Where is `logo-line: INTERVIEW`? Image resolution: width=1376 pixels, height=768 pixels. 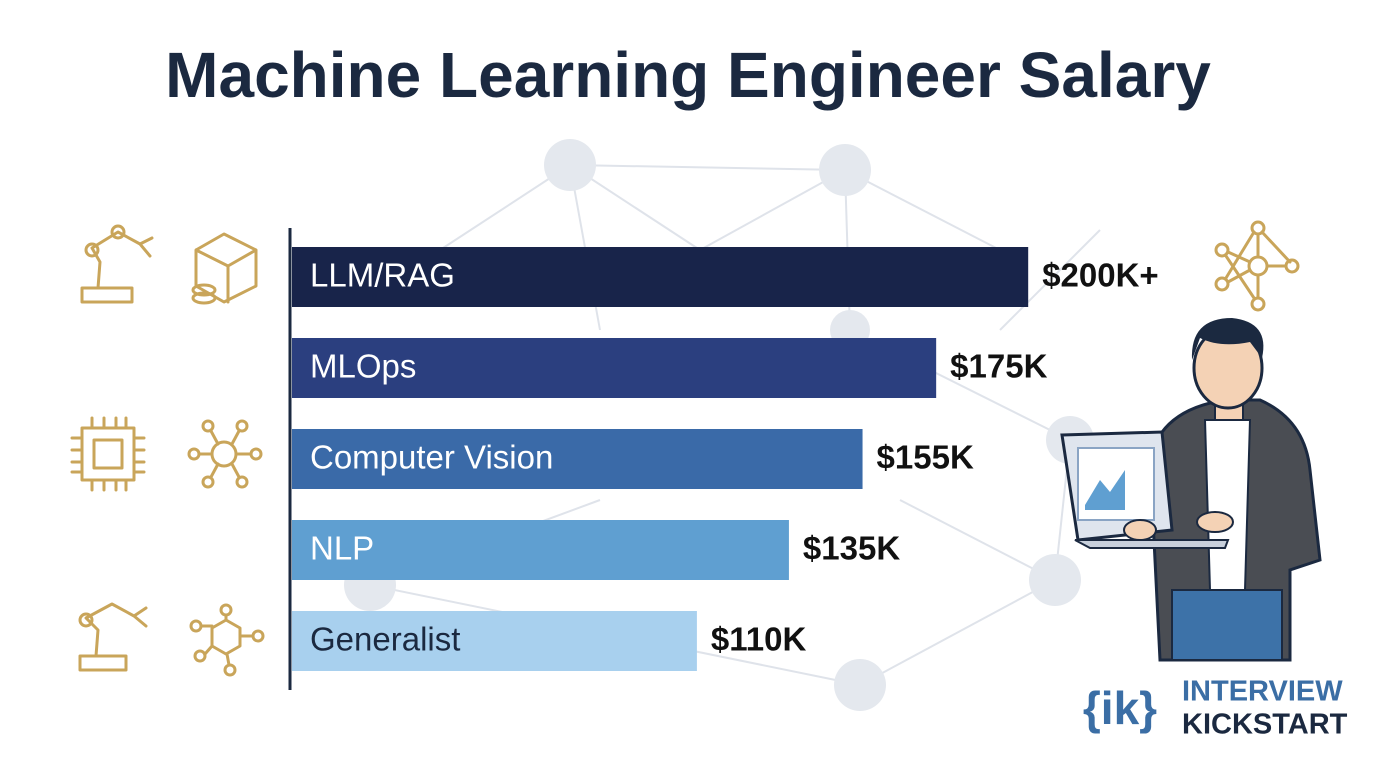 logo-line: INTERVIEW is located at coordinates (1262, 692).